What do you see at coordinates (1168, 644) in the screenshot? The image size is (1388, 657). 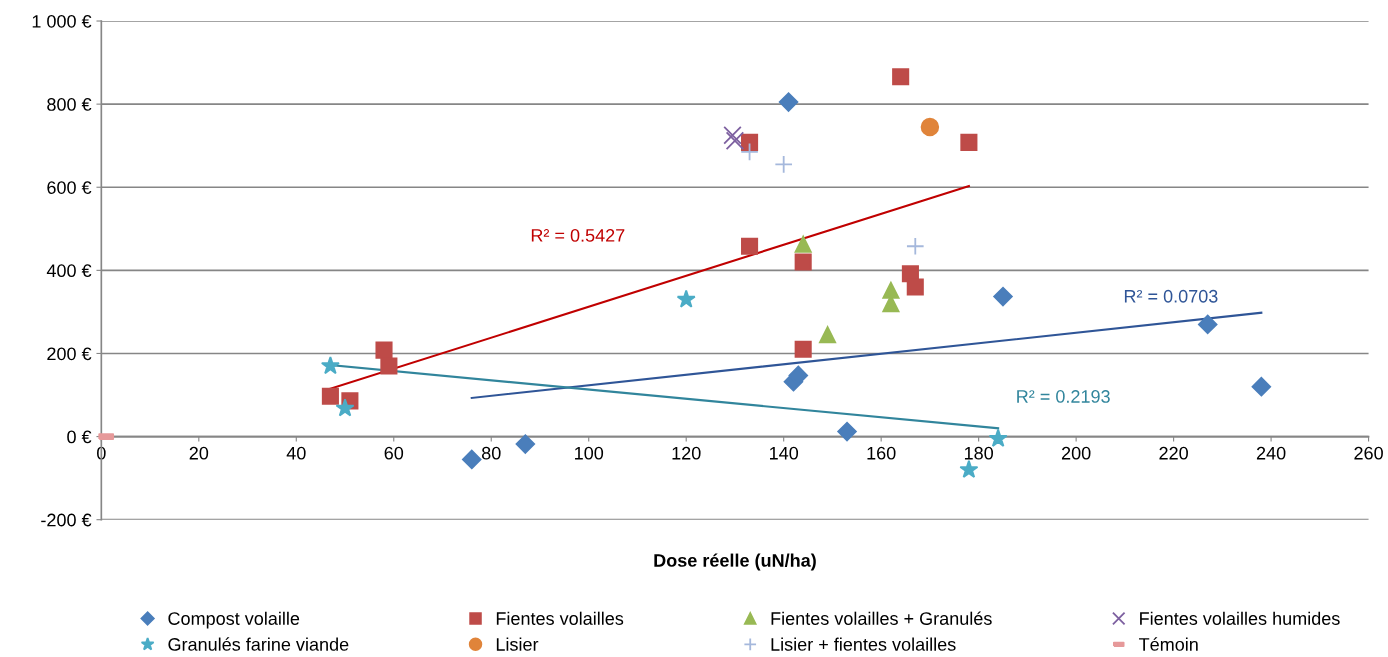 I see `legend-label: Témoin` at bounding box center [1168, 644].